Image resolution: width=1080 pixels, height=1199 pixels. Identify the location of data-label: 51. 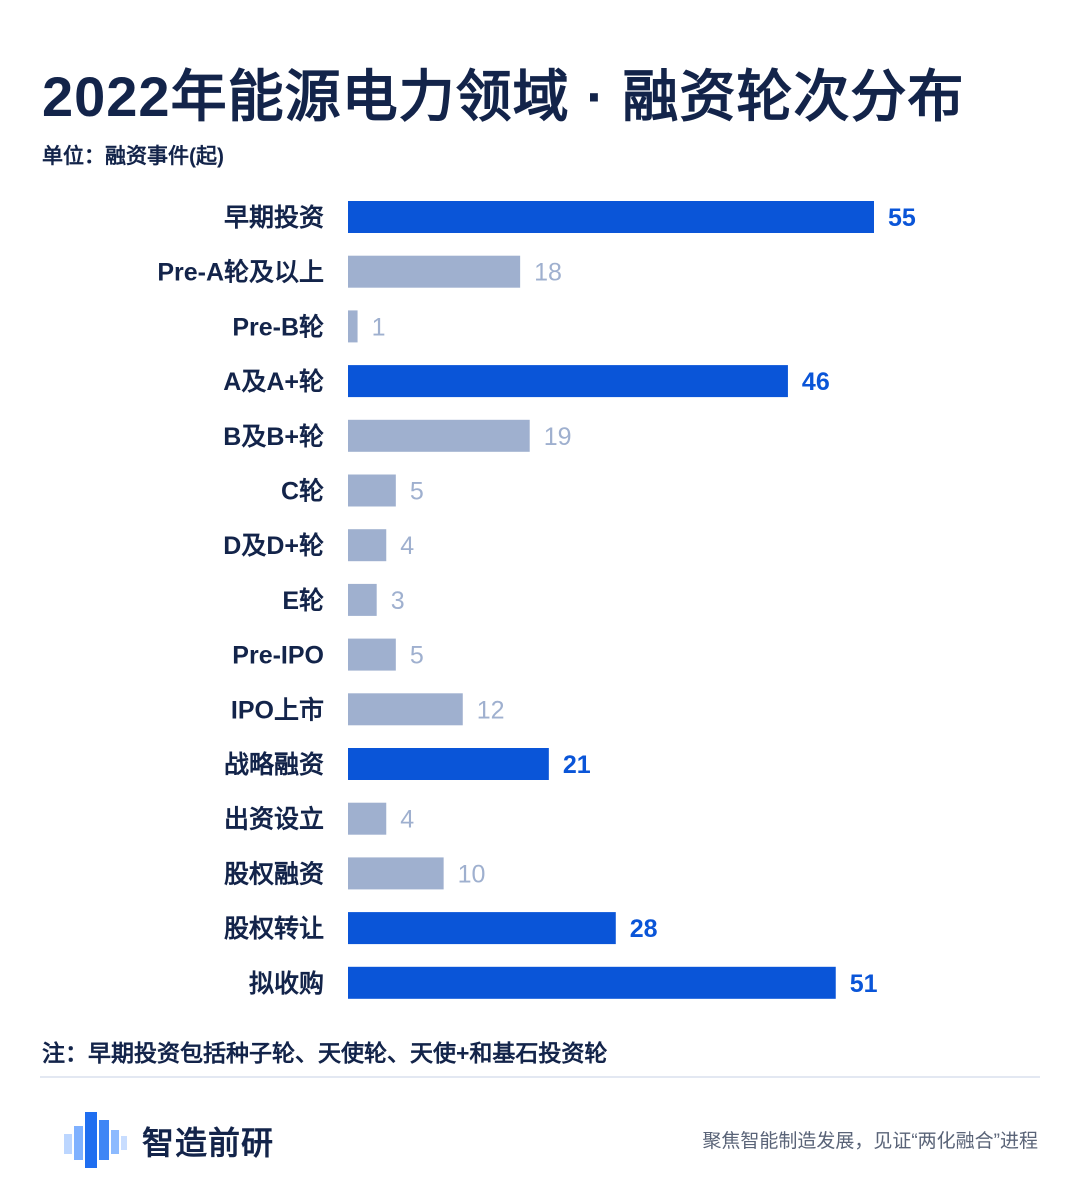
(864, 984).